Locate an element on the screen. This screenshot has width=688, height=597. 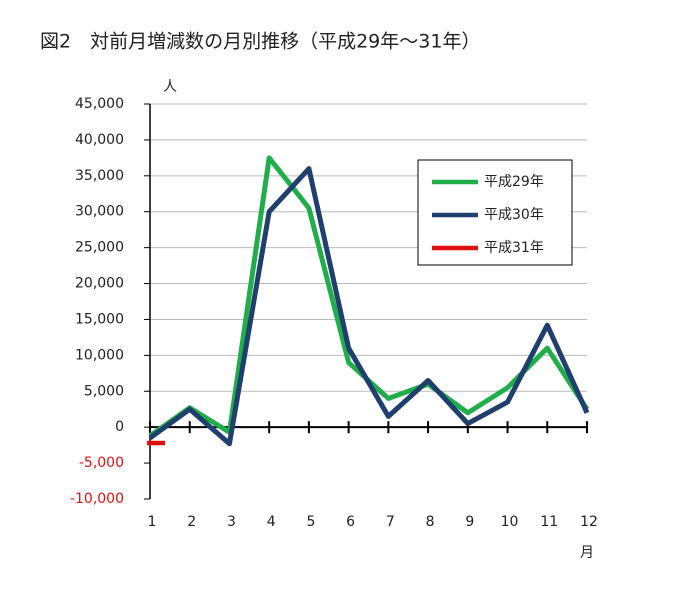
y-tick-label: 0 is located at coordinates (119, 427).